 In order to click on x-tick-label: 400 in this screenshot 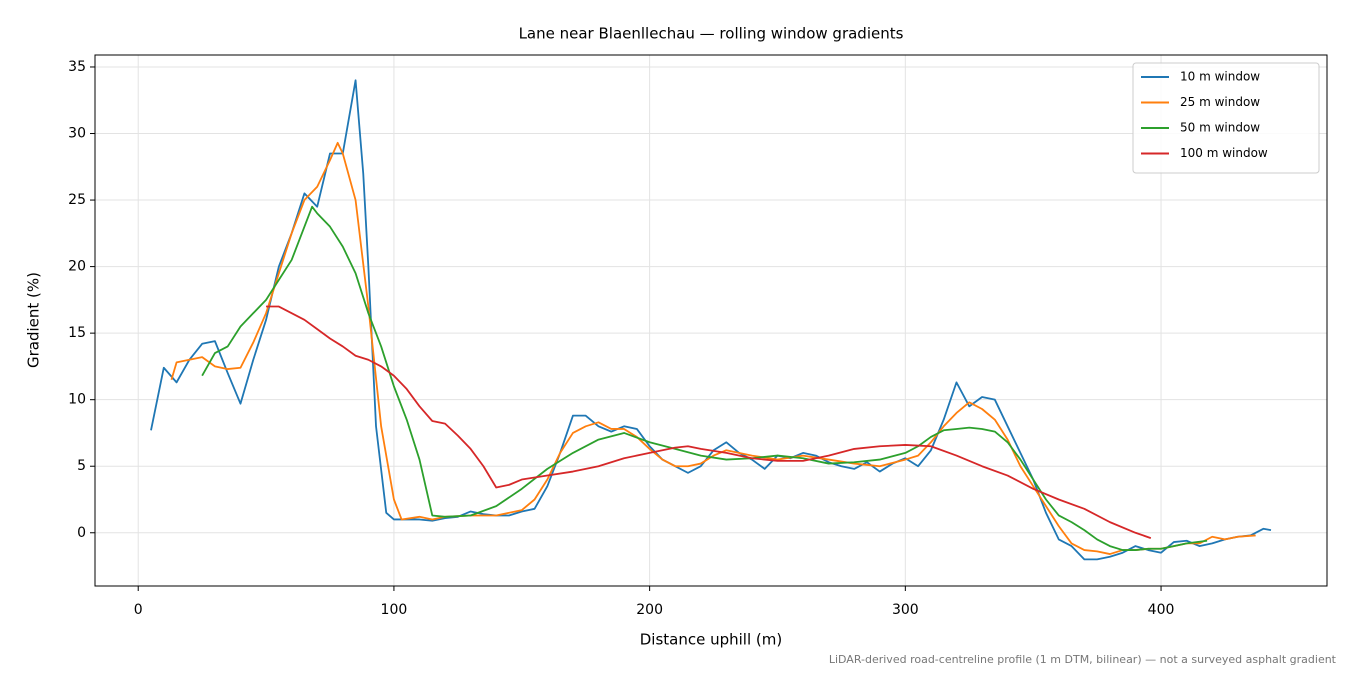, I will do `click(1161, 610)`.